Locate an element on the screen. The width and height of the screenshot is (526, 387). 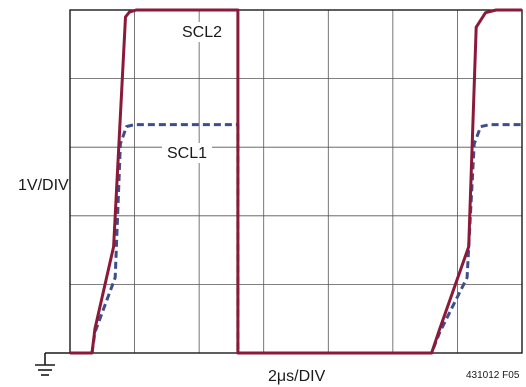
trace-label-scl1: SCL1 is located at coordinates (187, 153).